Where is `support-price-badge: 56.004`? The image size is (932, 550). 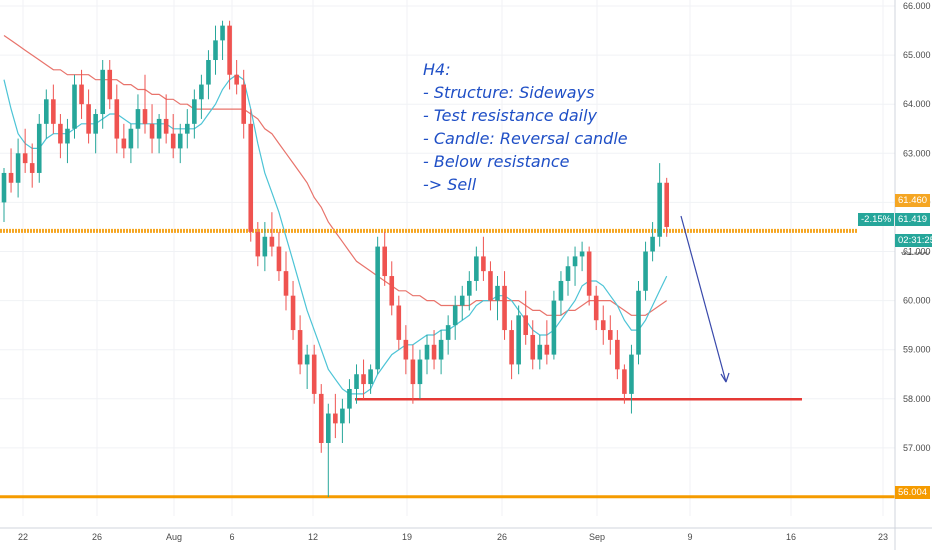
support-price-badge: 56.004 is located at coordinates (913, 492).